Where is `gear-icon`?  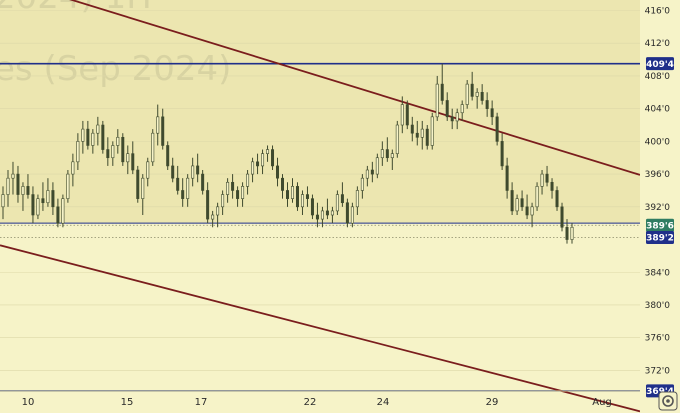
gear-icon is located at coordinates (668, 401).